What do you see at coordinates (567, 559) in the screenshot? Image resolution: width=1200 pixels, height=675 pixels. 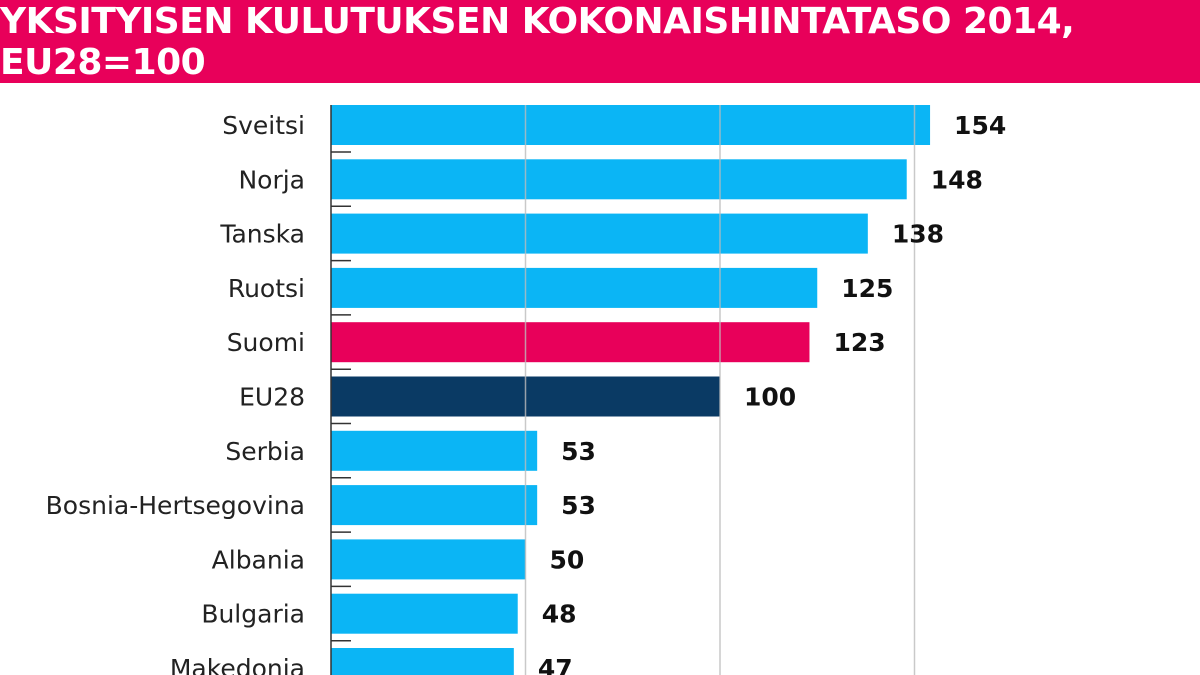 I see `value-label: 50` at bounding box center [567, 559].